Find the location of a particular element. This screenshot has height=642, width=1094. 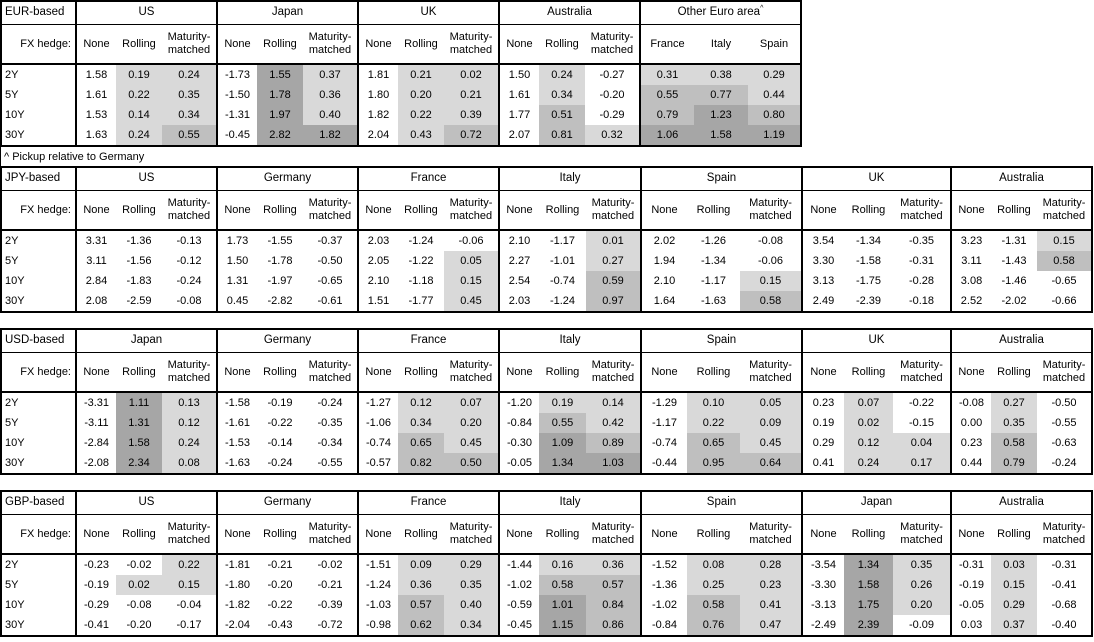

value-cell: 0.34 is located at coordinates (189, 115).